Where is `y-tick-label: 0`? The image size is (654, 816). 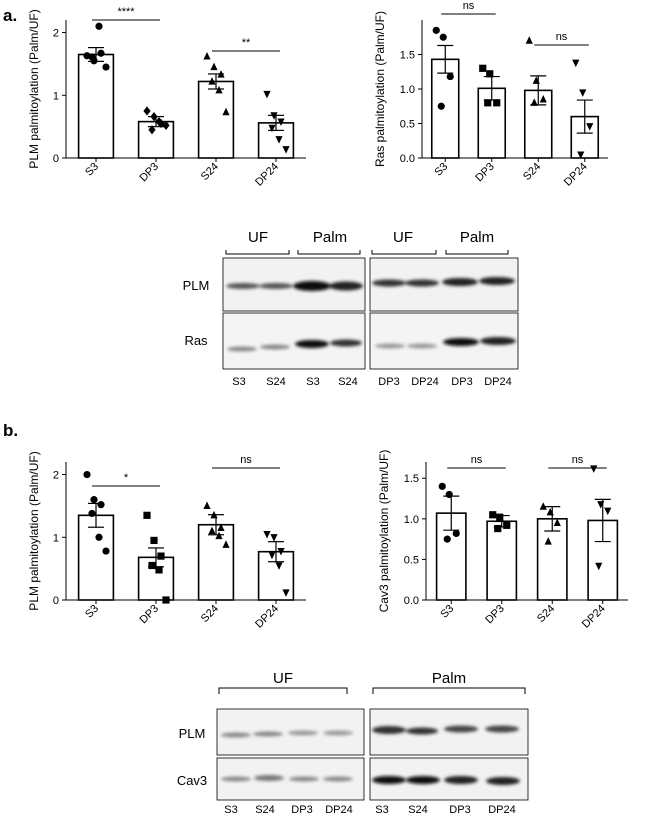
y-tick-label: 0 is located at coordinates (56, 159).